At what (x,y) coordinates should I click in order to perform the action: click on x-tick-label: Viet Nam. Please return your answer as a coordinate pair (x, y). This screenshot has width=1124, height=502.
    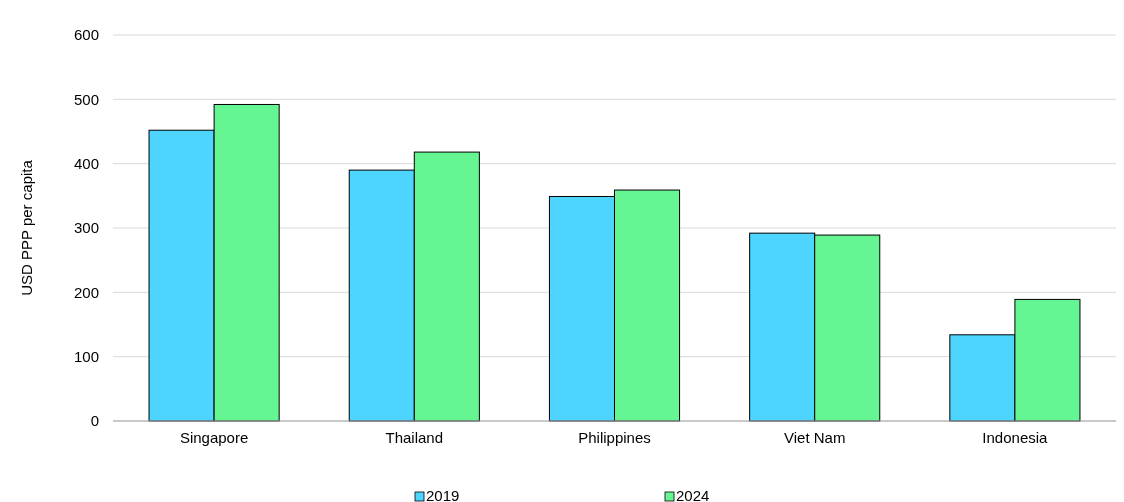
    Looking at the image, I should click on (814, 437).